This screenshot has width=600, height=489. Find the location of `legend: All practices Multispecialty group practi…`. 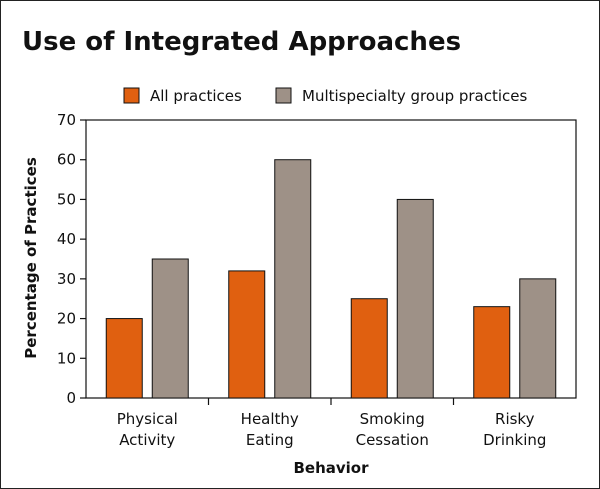

legend: All practices Multispecialty group practi… is located at coordinates (325, 96).